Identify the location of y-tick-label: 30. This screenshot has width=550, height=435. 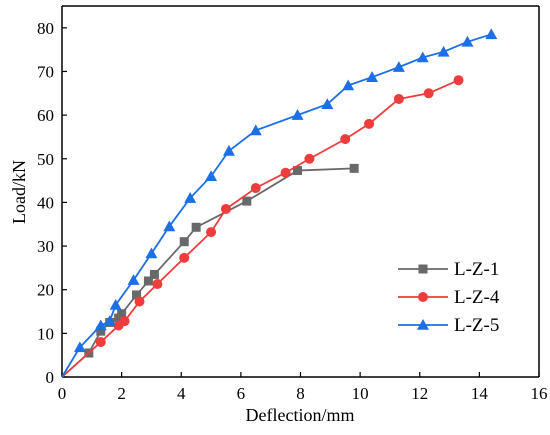
(45, 246).